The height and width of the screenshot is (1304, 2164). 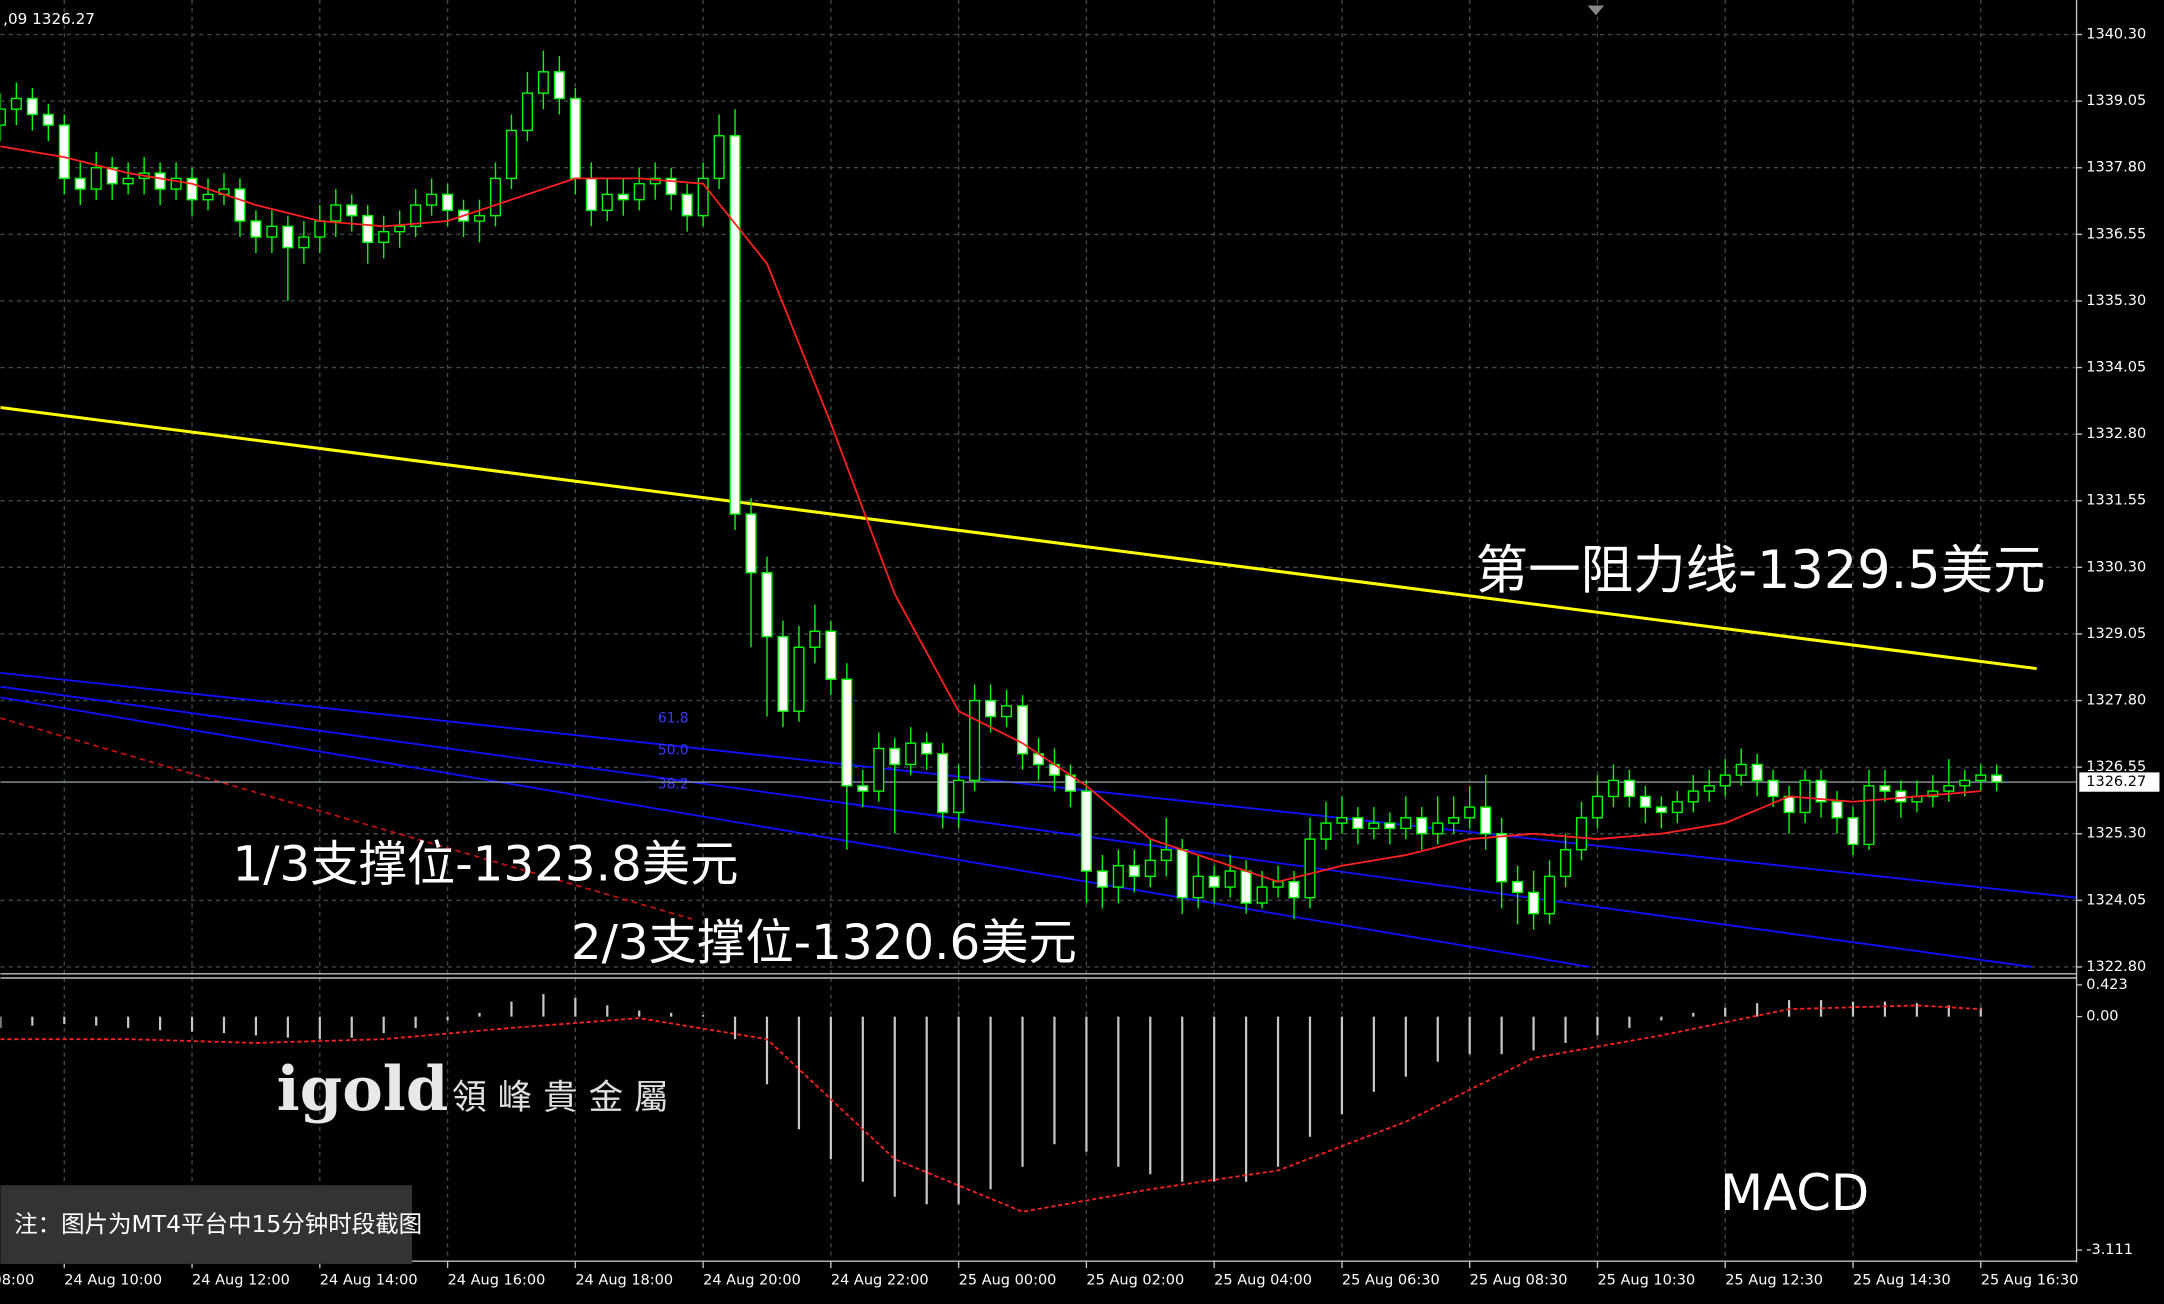 I want to click on y-tick-label: 1337.80, so click(x=2116, y=168).